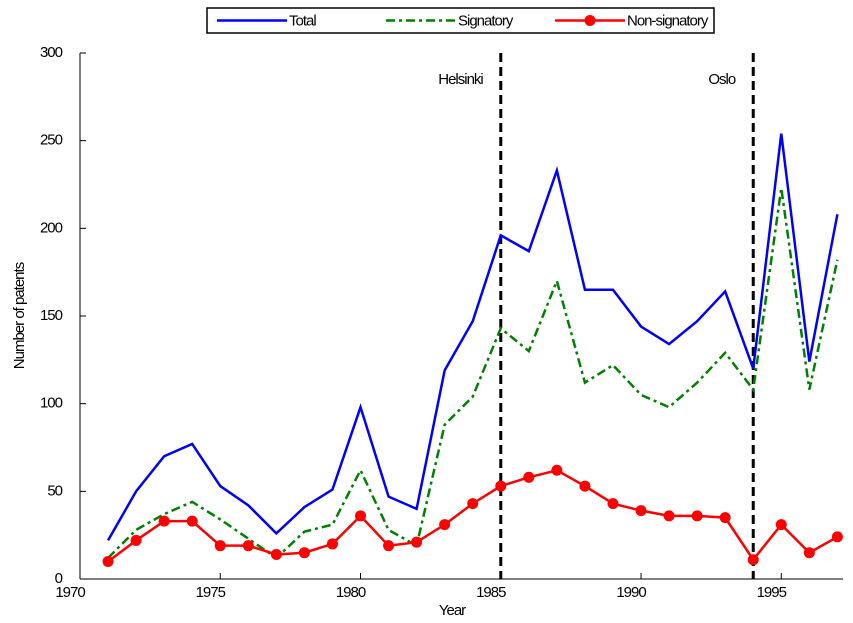 The width and height of the screenshot is (853, 623). What do you see at coordinates (51, 315) in the screenshot?
I see `y-tick-label: 150` at bounding box center [51, 315].